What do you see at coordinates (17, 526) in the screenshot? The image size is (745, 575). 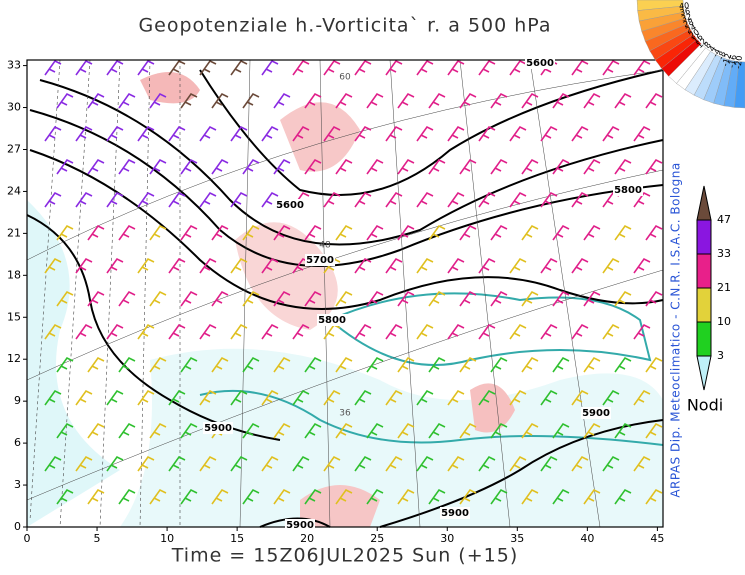 I see `y-tick-label: 0` at bounding box center [17, 526].